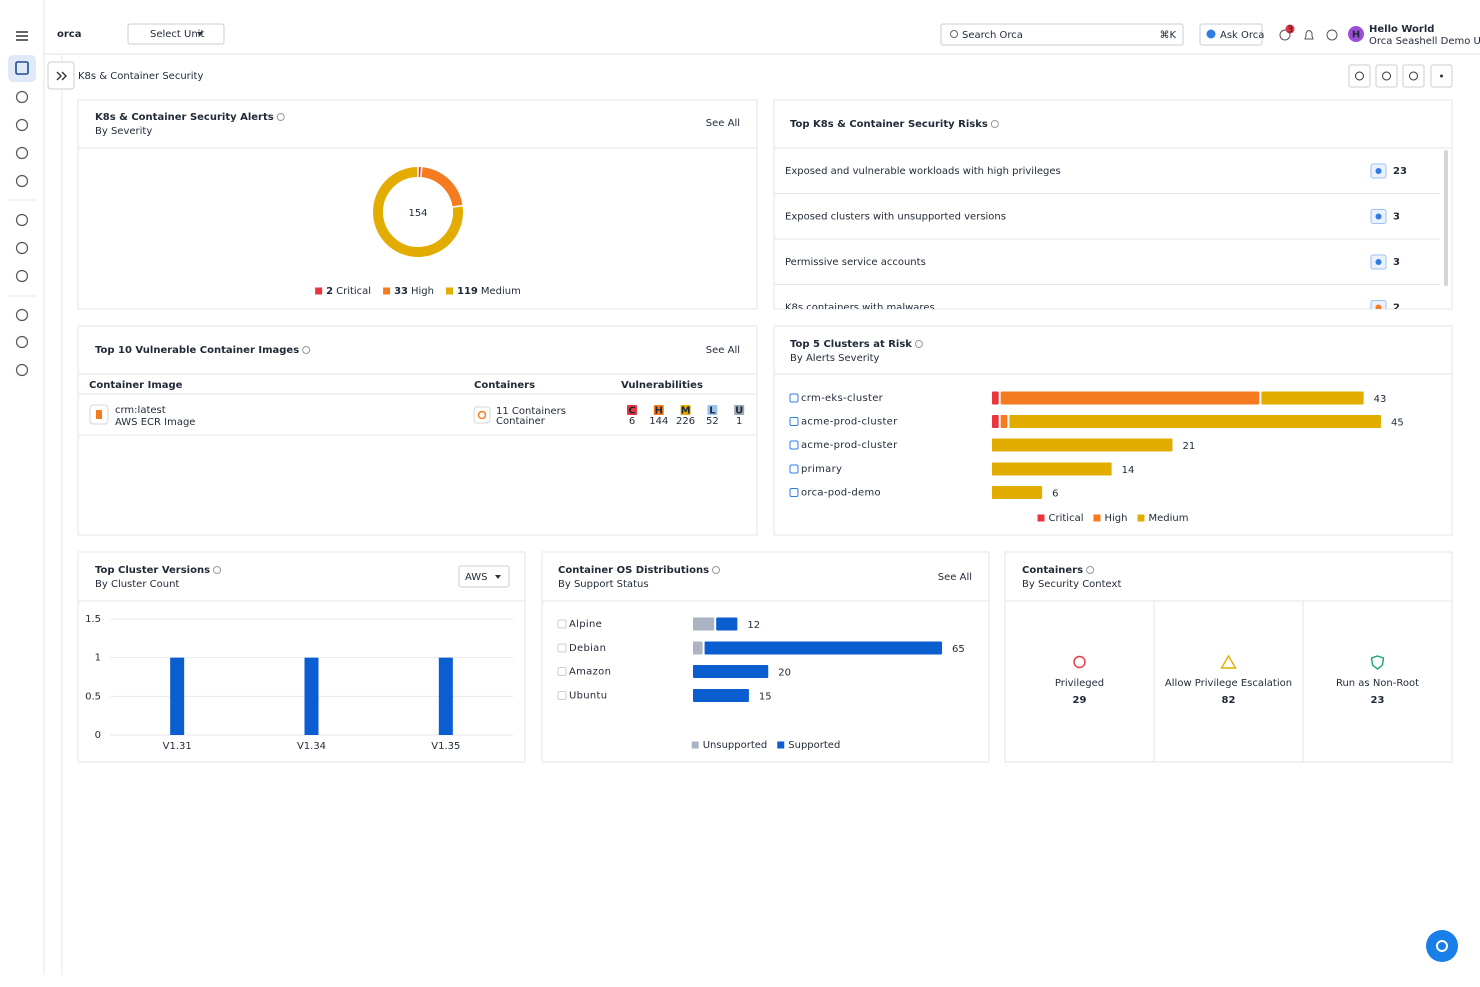 Image resolution: width=1480 pixels, height=987 pixels. Describe the element at coordinates (954, 34) in the screenshot. I see `search-icon` at that location.